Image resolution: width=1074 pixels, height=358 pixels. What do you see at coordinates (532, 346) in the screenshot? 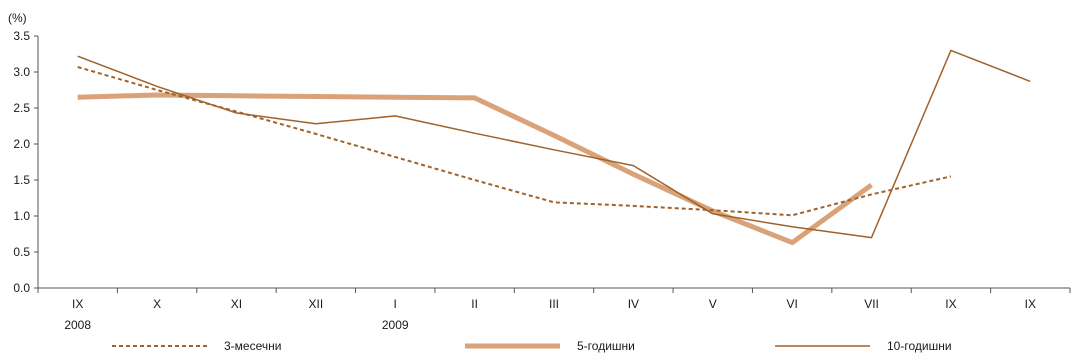
I see `legend: 3-месечни 5-годишни 10-годишни` at bounding box center [532, 346].